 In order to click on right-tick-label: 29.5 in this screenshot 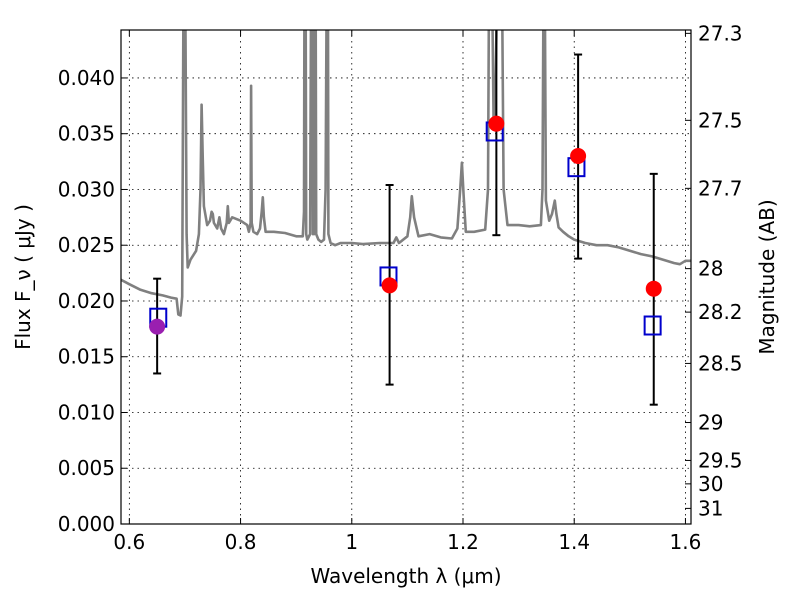, I will do `click(720, 460)`.